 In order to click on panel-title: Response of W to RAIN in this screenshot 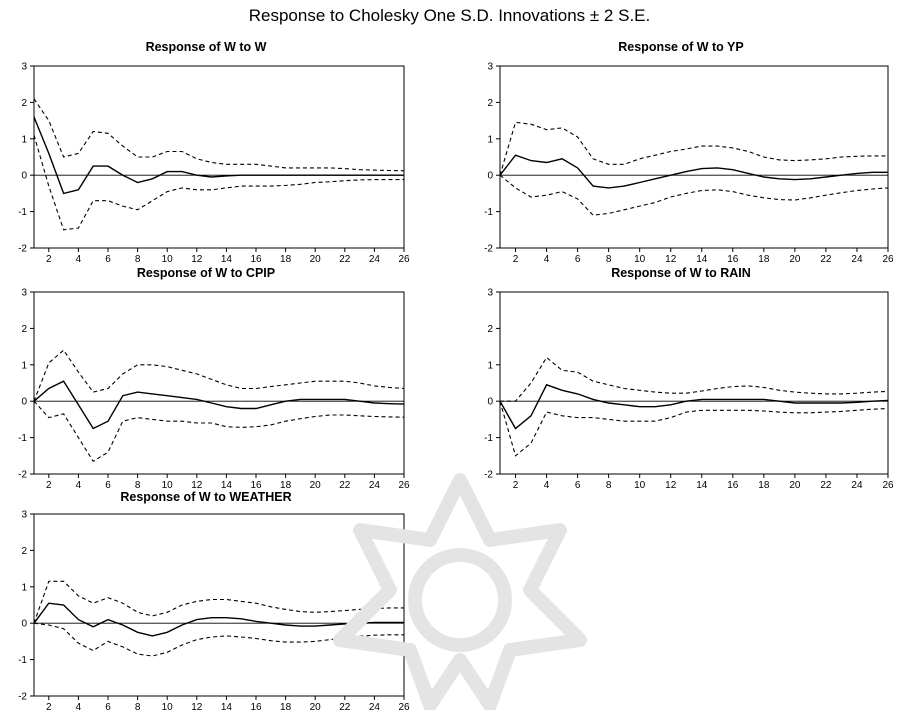, I will do `click(681, 273)`.